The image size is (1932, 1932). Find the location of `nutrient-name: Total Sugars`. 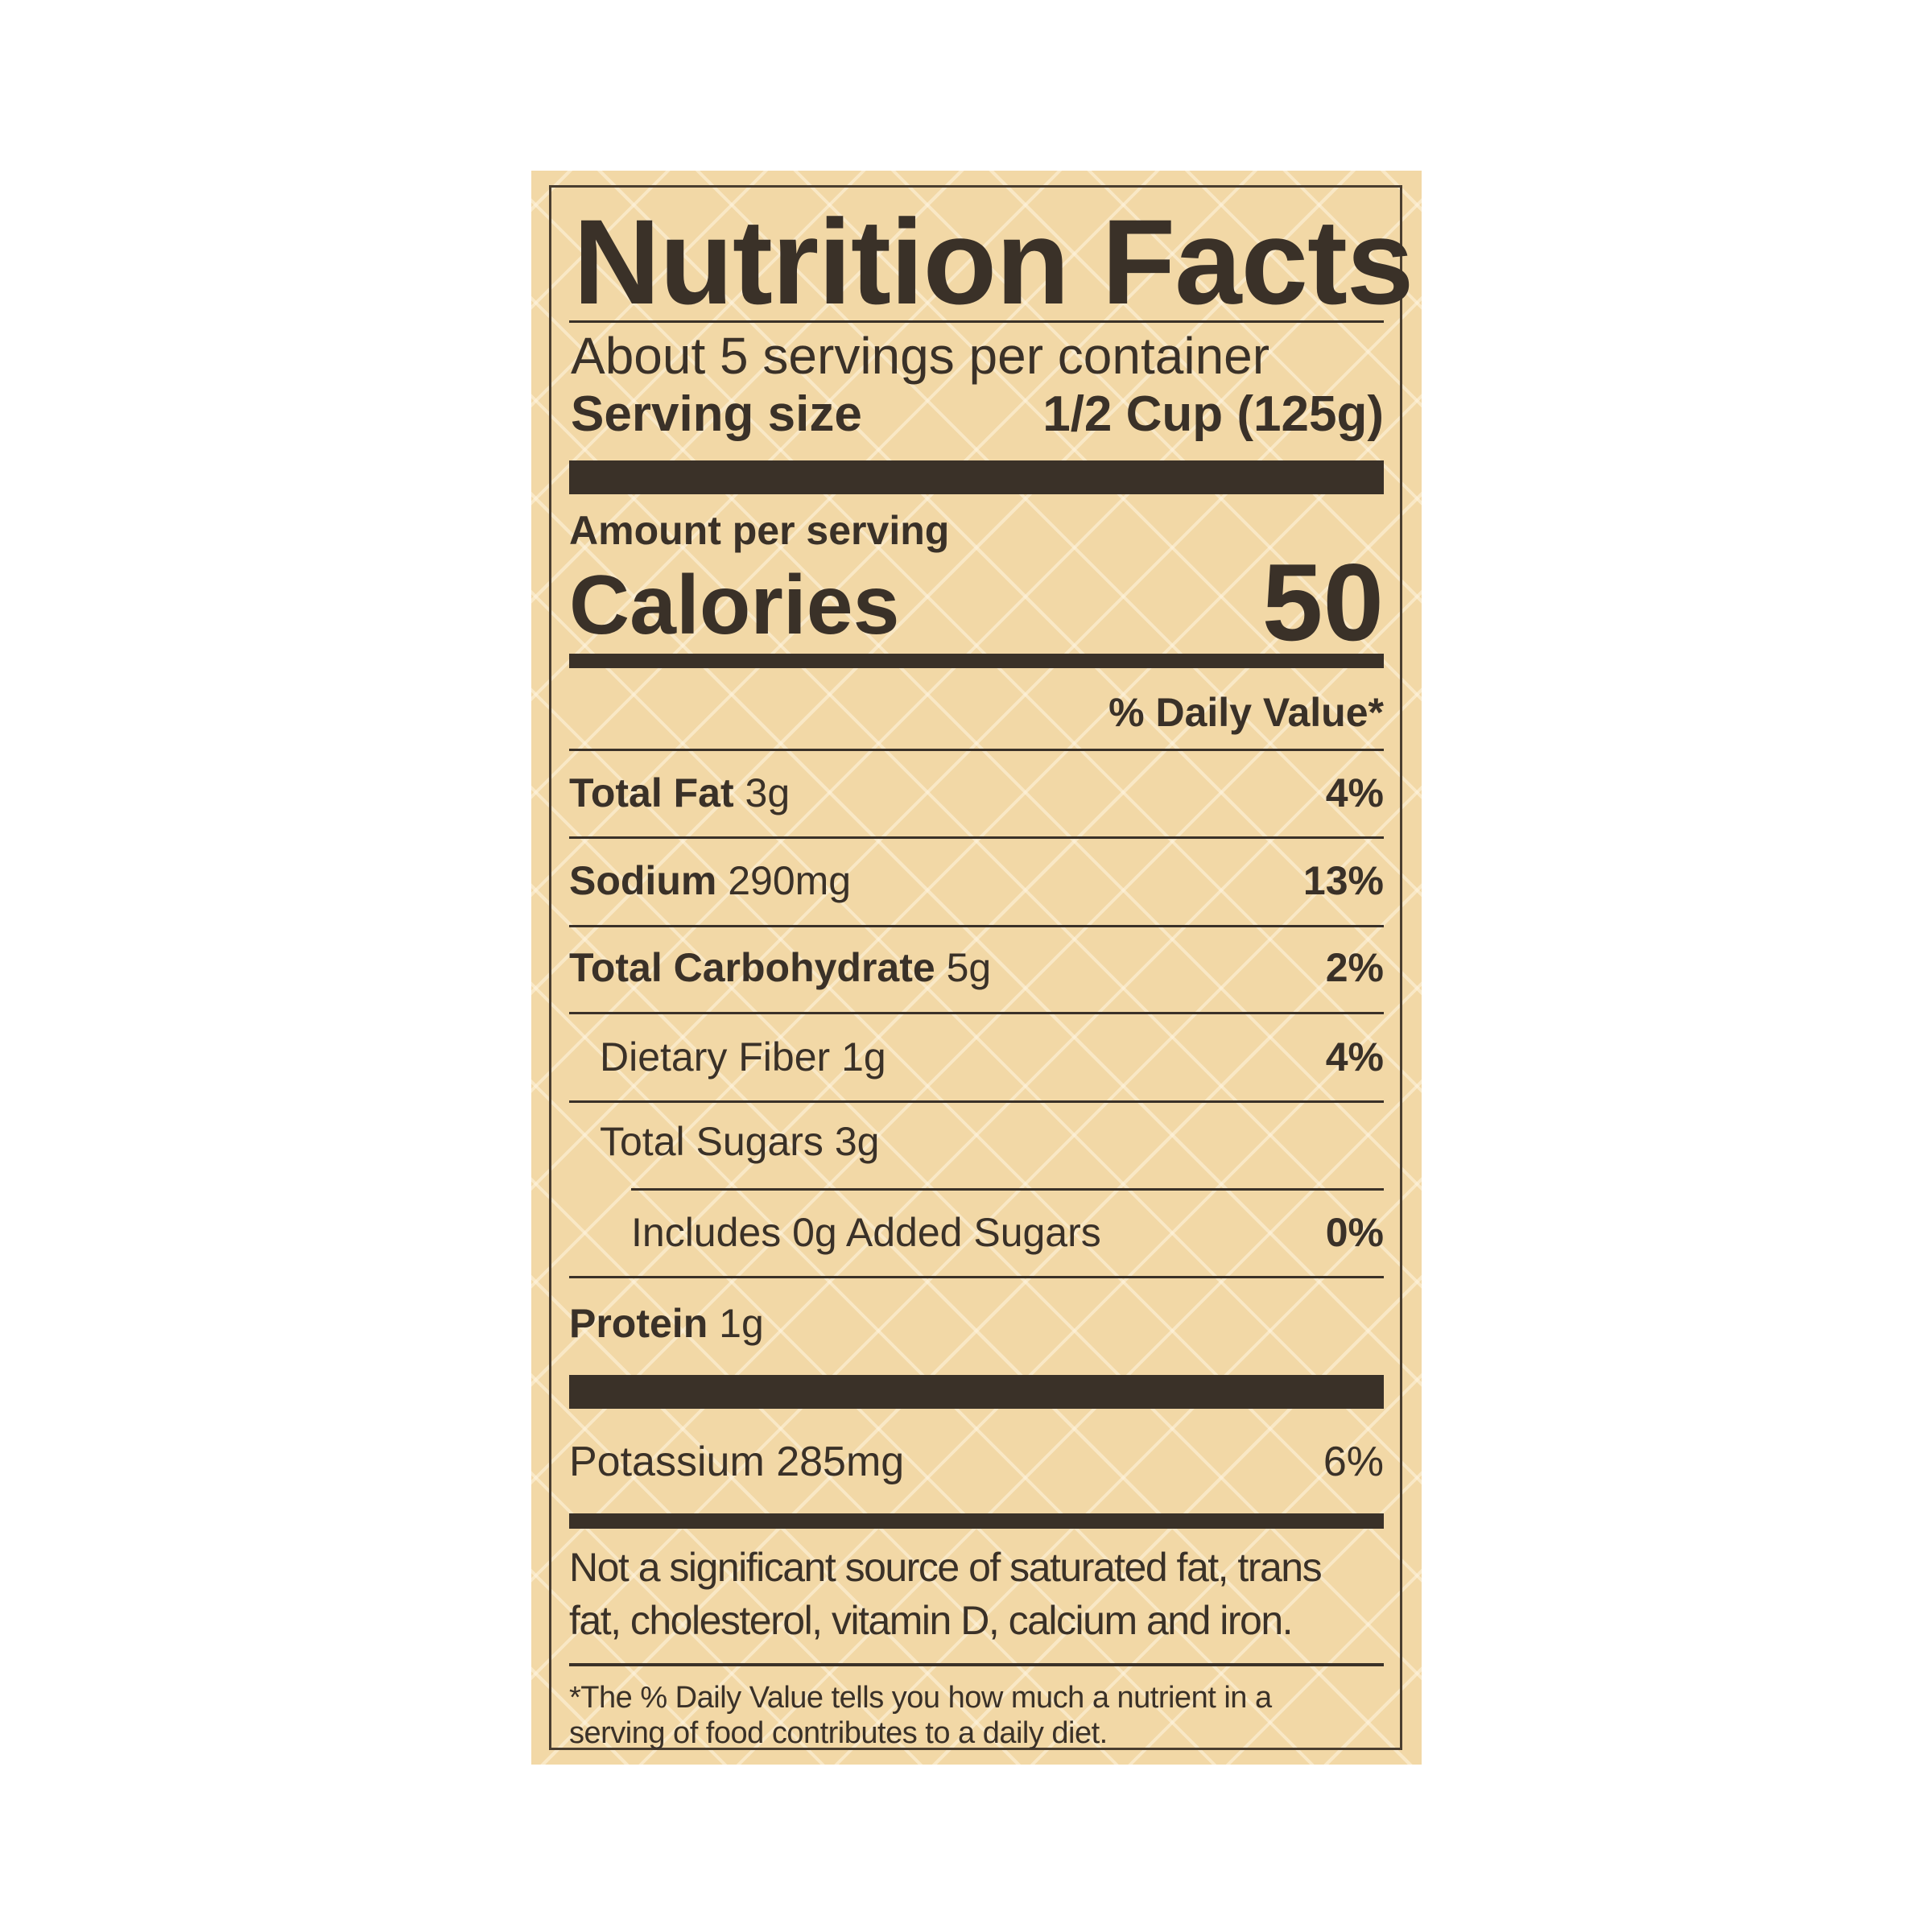

nutrient-name: Total Sugars is located at coordinates (712, 1141).